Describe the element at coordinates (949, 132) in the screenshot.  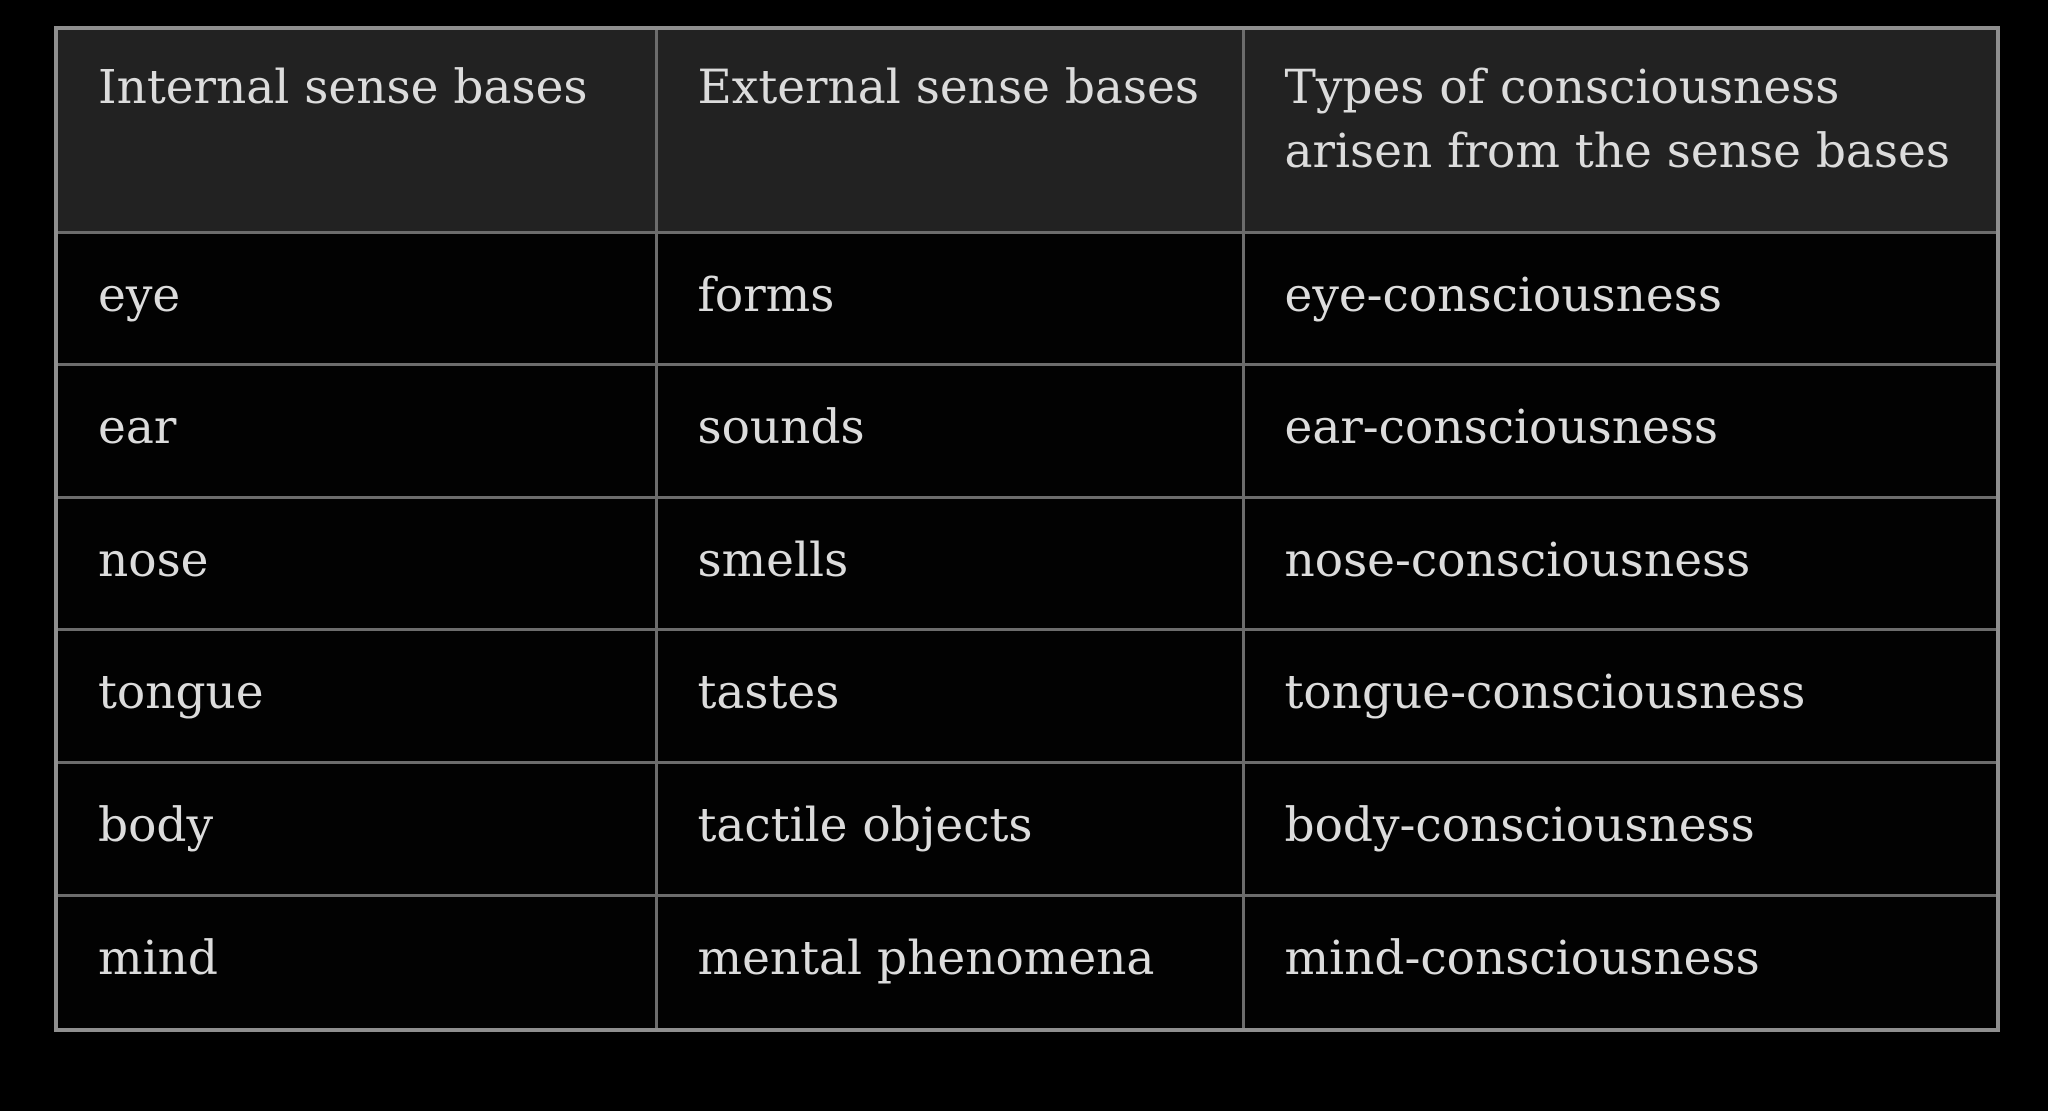
I see `header-external-sense-bases: External sense bases` at that location.